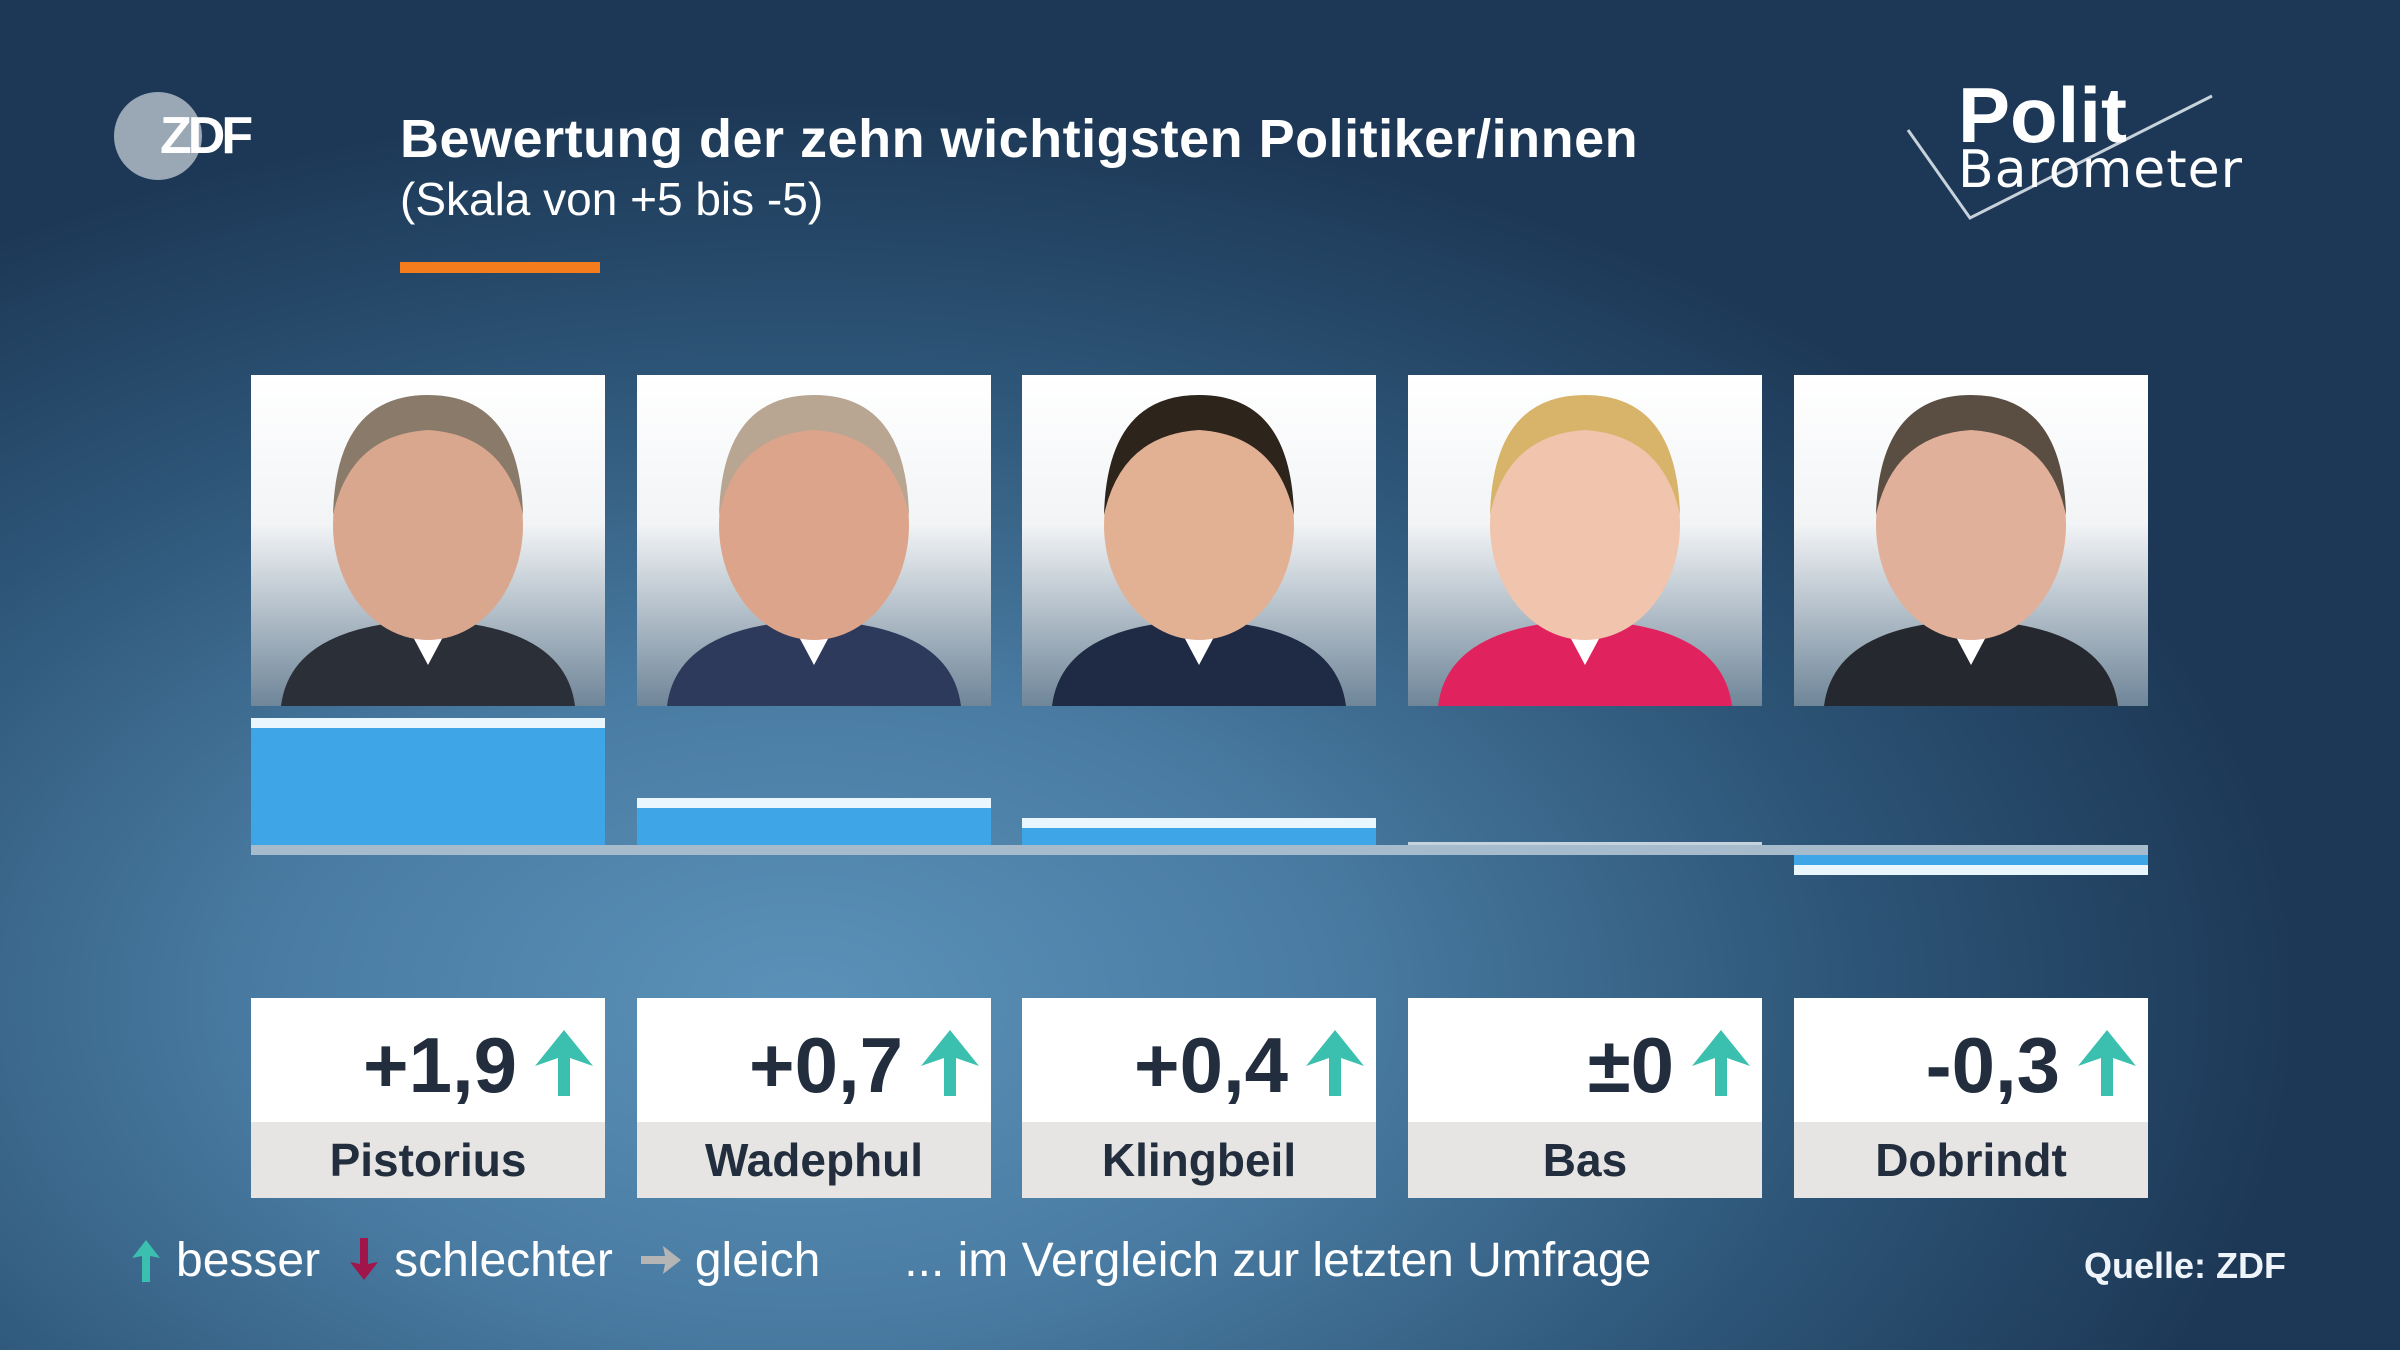 The width and height of the screenshot is (2400, 1350). What do you see at coordinates (1585, 1060) in the screenshot?
I see `value-box: ±0` at bounding box center [1585, 1060].